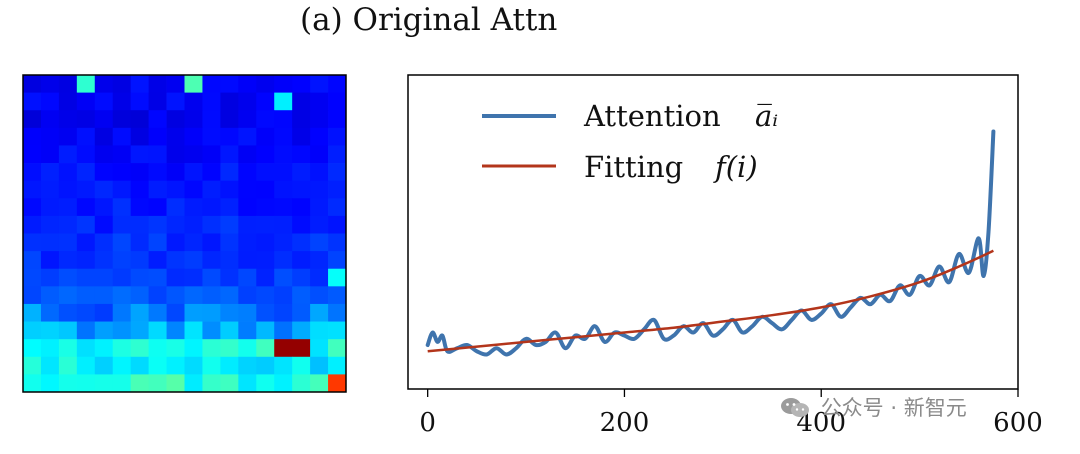 This screenshot has height=454, width=1080. Describe the element at coordinates (625, 423) in the screenshot. I see `x-tick-label: 200` at that location.